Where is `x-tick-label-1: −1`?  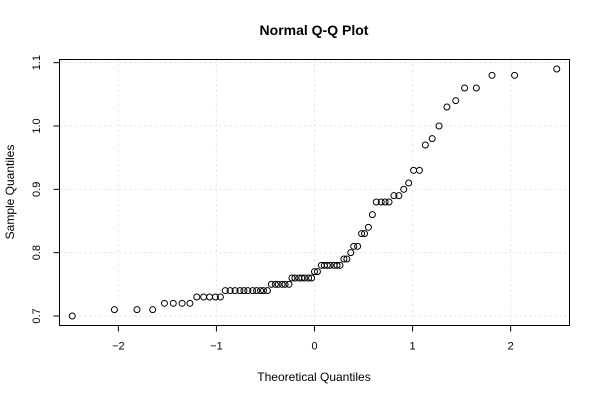 x-tick-label-1: −1 is located at coordinates (216, 347).